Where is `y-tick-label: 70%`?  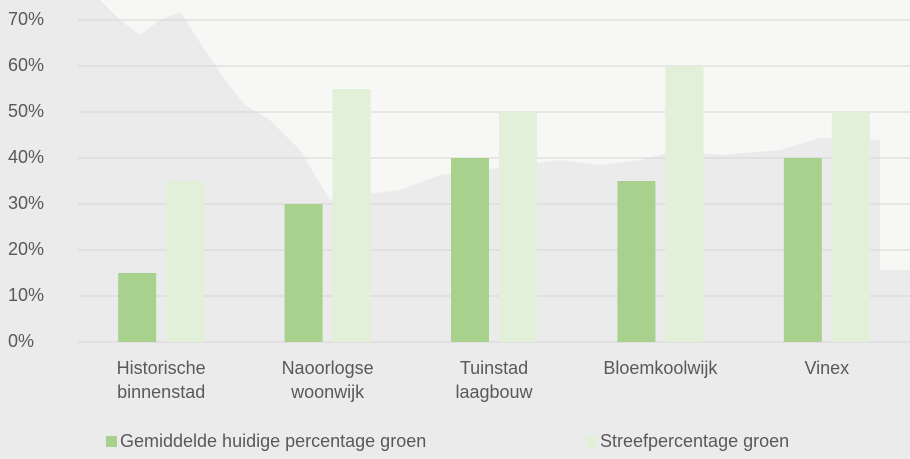
y-tick-label: 70% is located at coordinates (26, 19).